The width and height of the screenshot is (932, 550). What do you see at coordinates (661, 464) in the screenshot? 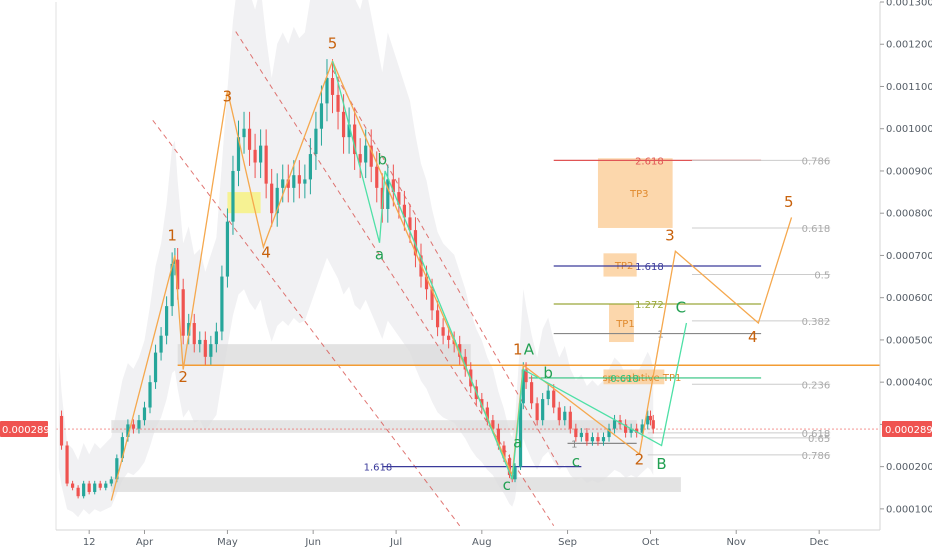
I see `wave-label-green-1: B` at bounding box center [661, 464].